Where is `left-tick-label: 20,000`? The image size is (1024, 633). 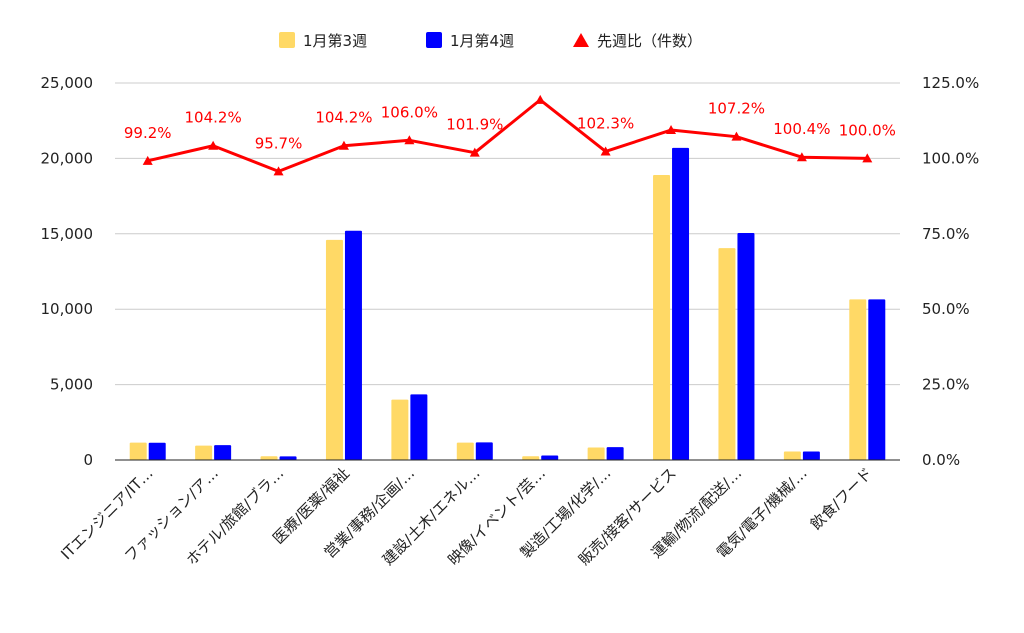 left-tick-label: 20,000 is located at coordinates (67, 158).